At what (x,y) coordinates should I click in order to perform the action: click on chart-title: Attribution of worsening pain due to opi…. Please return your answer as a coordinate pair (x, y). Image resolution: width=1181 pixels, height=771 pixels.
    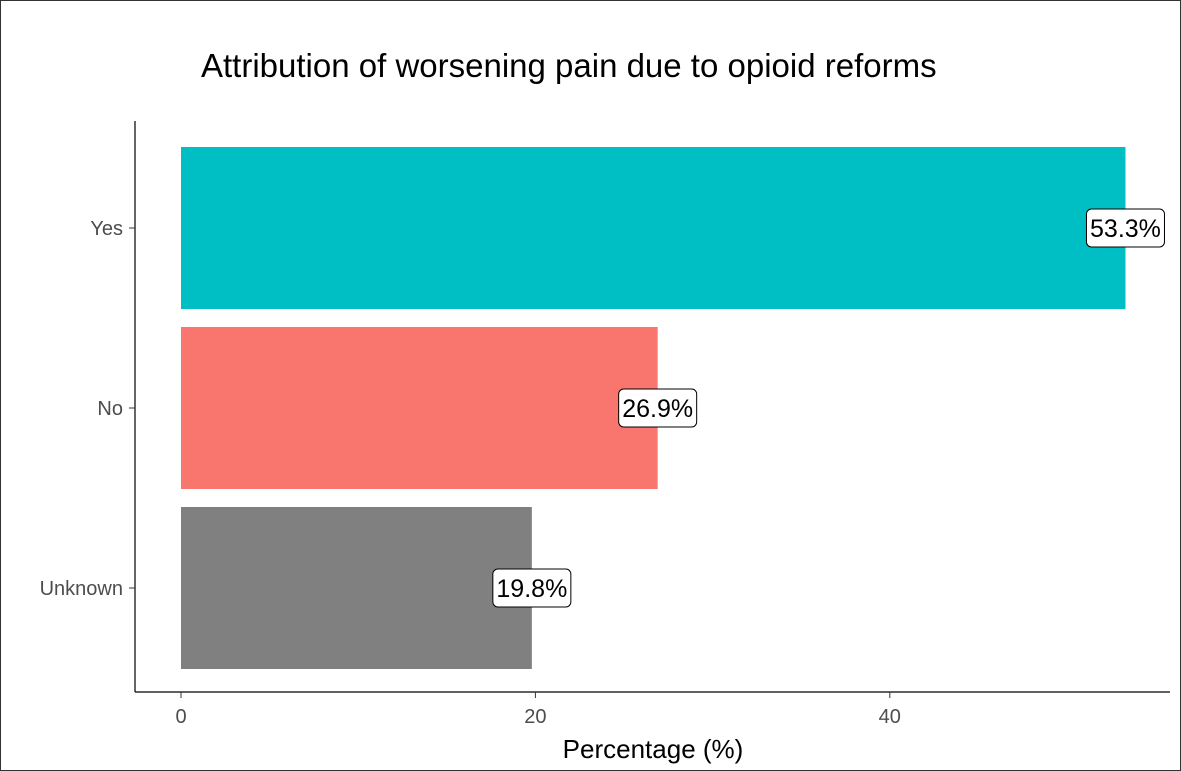
    Looking at the image, I should click on (569, 65).